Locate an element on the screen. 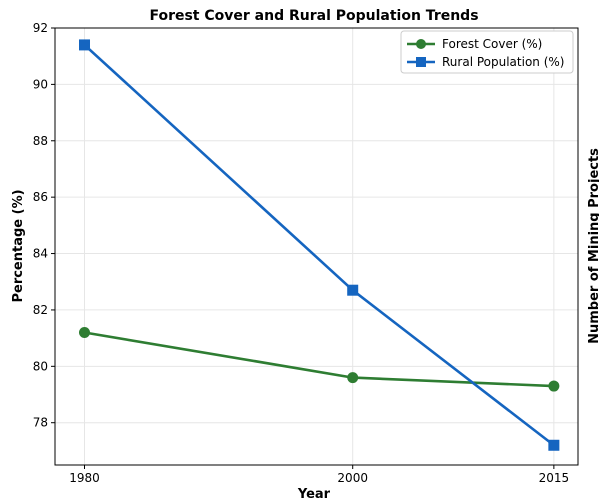  y-axis-ticks: 78 80 82 84 86 88 90 92 is located at coordinates (44, 225).